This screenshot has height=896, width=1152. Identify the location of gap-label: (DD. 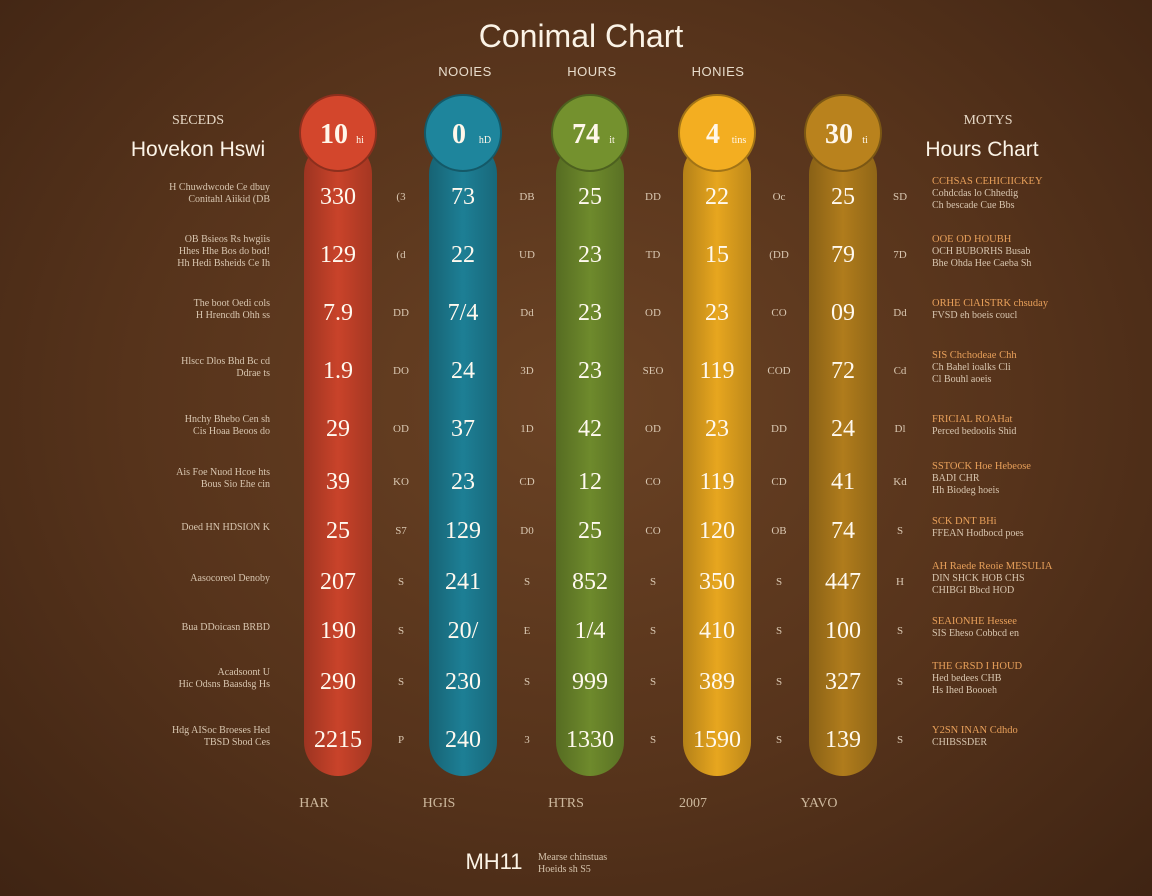
(779, 255).